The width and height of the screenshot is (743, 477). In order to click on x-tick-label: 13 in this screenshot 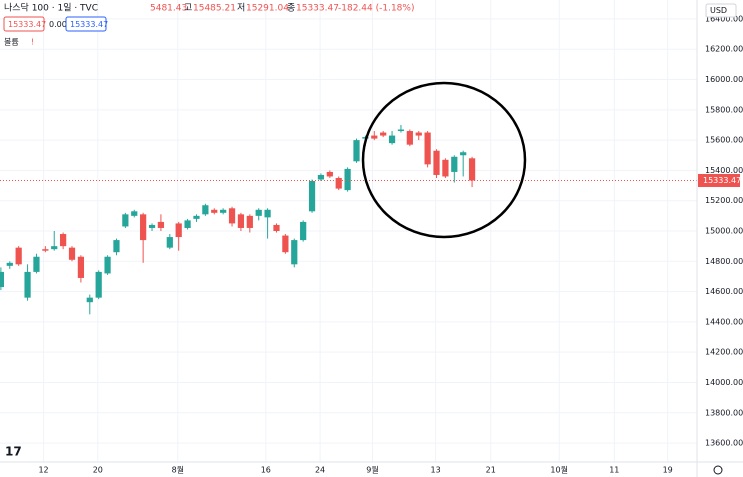, I will do `click(436, 470)`.